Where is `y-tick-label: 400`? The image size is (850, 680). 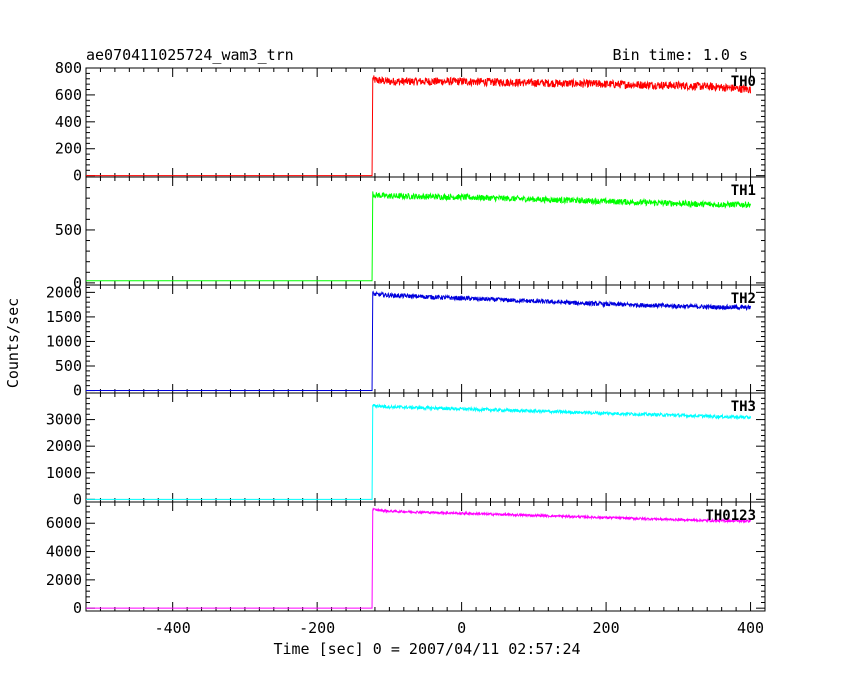
y-tick-label: 400 is located at coordinates (68, 122).